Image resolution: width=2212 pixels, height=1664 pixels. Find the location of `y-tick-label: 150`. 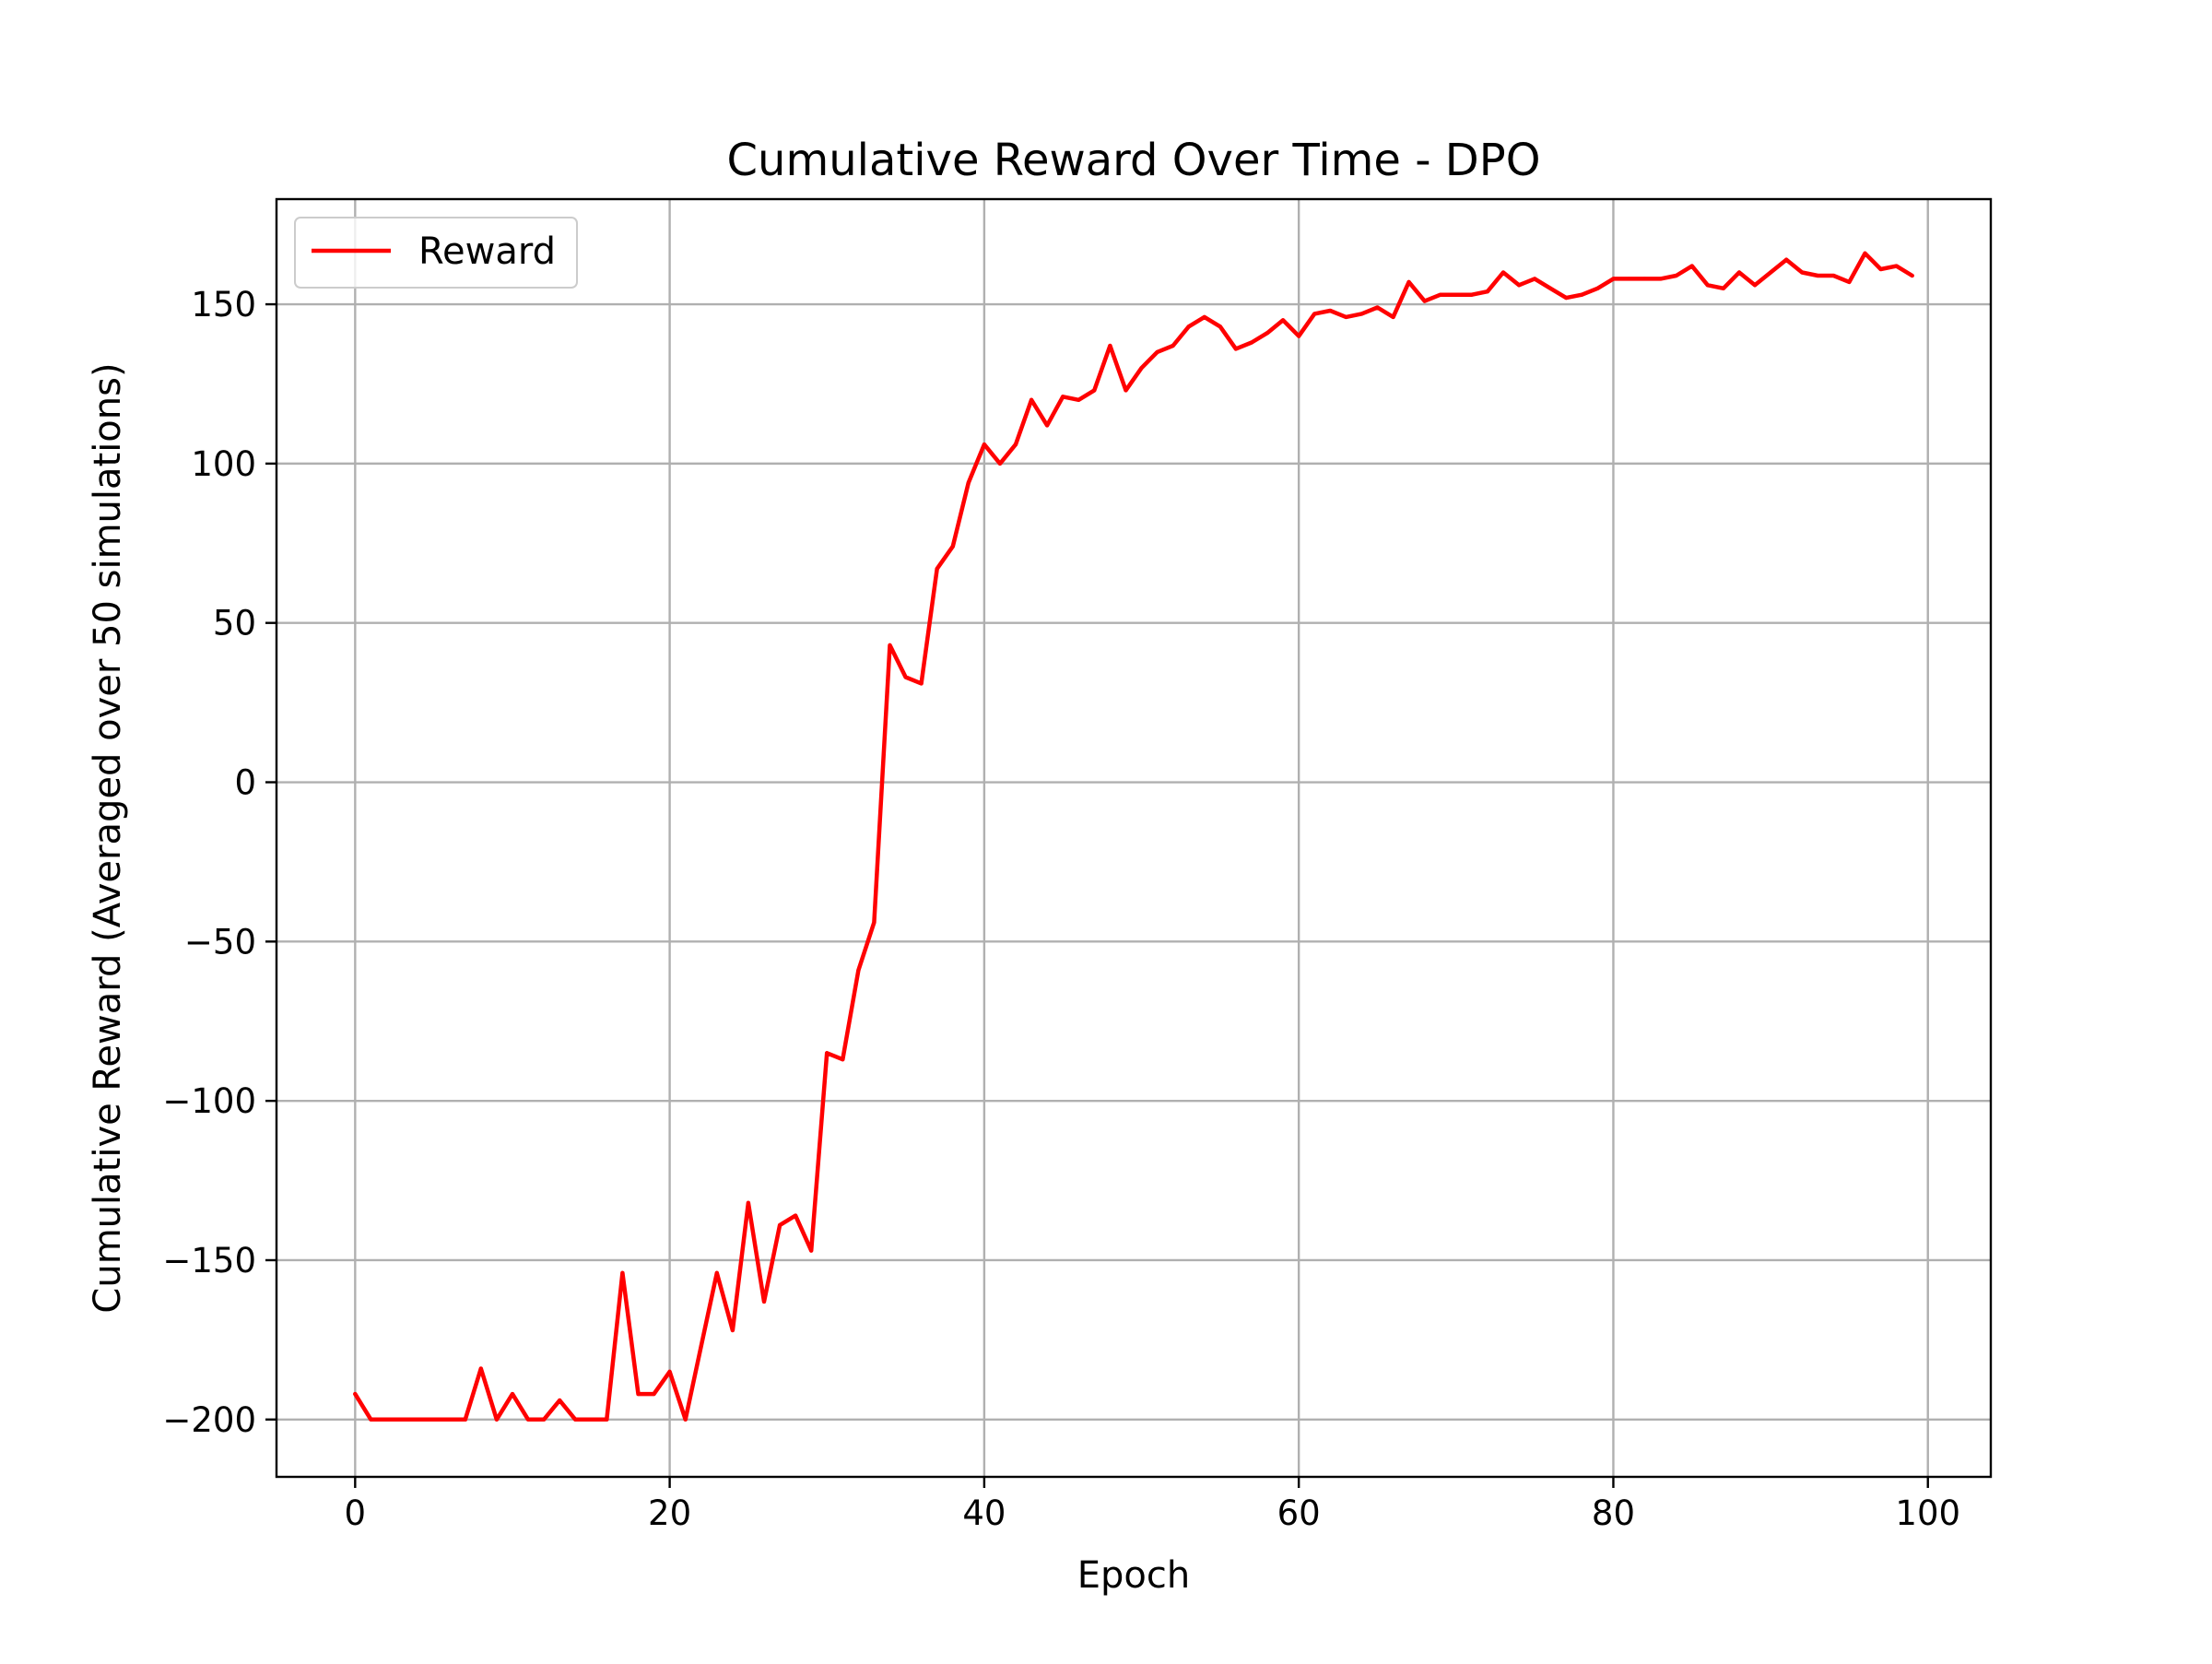

y-tick-label: 150 is located at coordinates (223, 305).